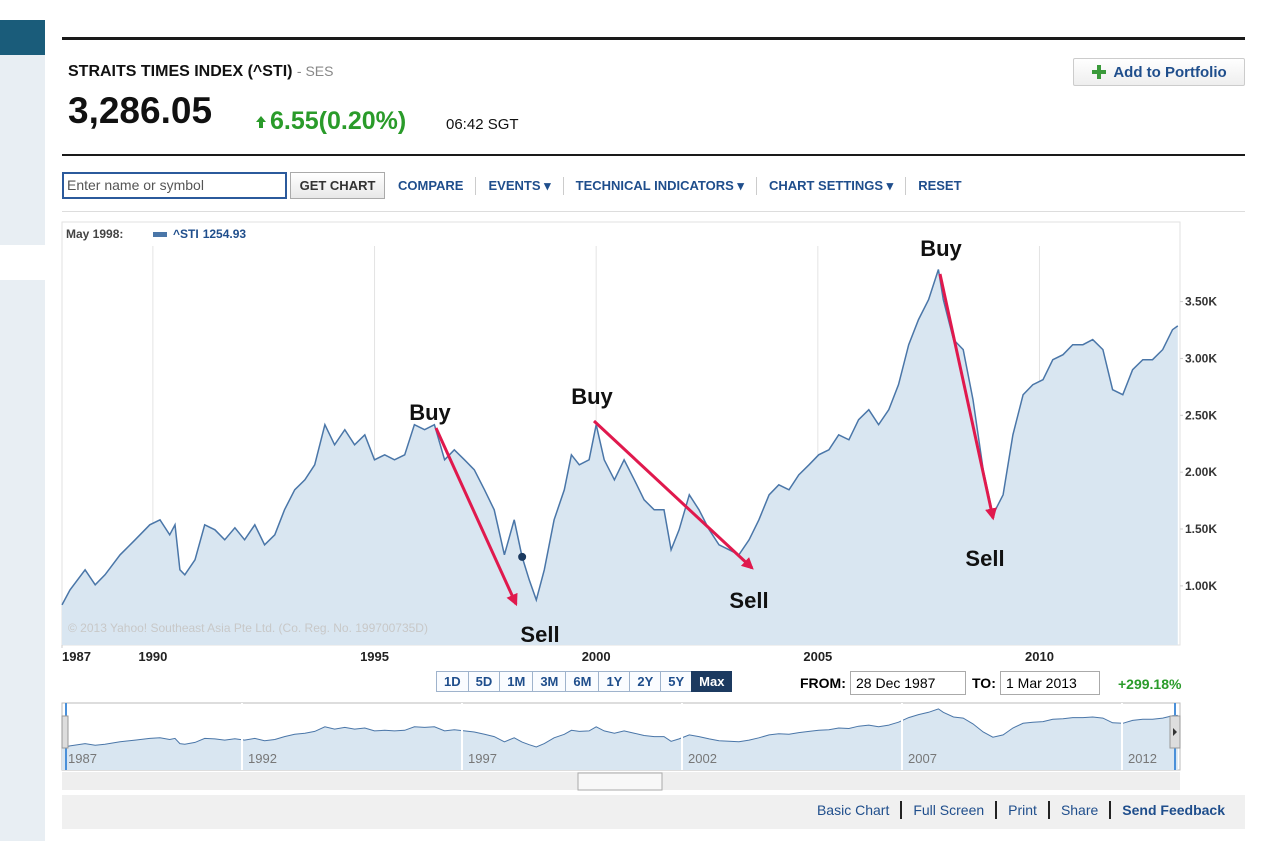 The width and height of the screenshot is (1277, 841). Describe the element at coordinates (1078, 810) in the screenshot. I see `footer-link: Share` at that location.